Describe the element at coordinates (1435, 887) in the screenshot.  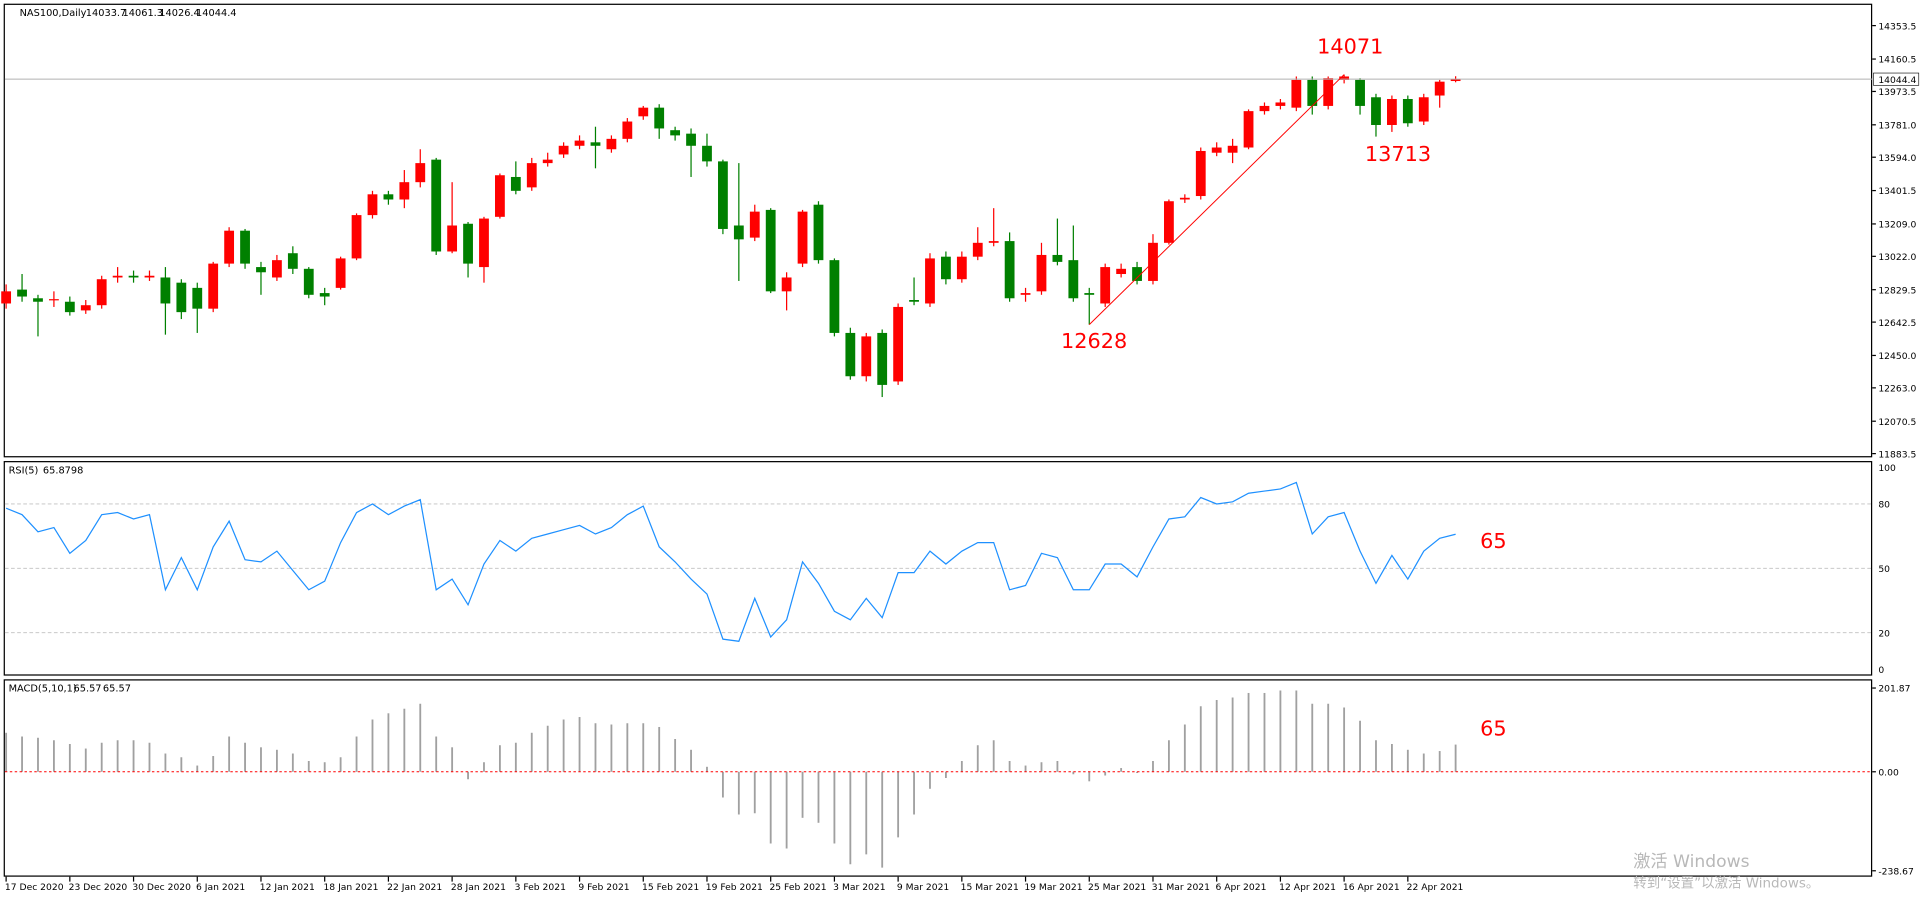
I see `x-tick-label: 22 Apr 2021` at that location.